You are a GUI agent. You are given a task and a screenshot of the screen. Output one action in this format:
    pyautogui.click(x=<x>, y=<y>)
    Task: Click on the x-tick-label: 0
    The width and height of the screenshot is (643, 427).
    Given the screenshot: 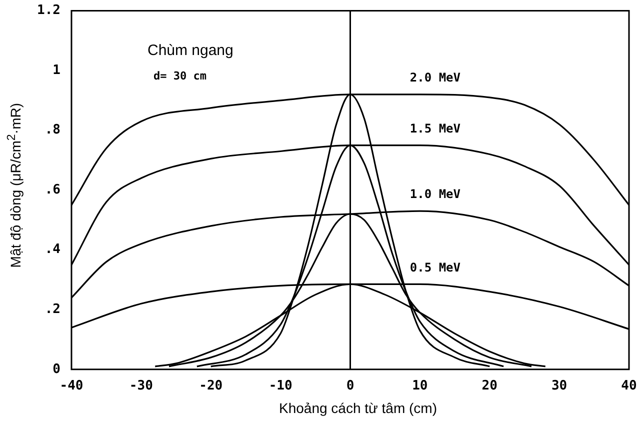 What is the action you would take?
    pyautogui.click(x=350, y=386)
    